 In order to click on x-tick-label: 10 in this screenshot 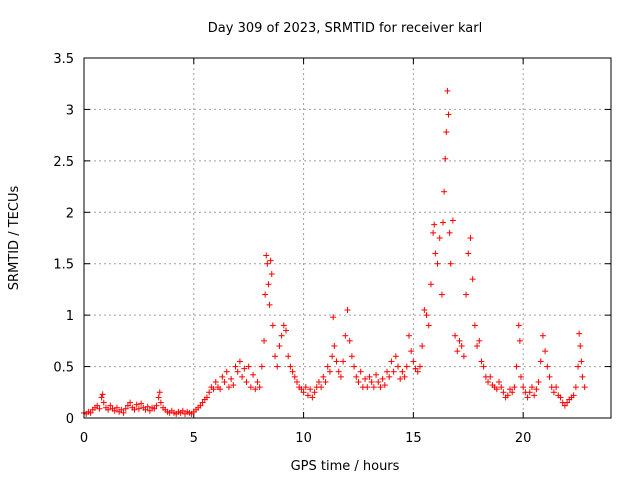, I will do `click(303, 438)`.